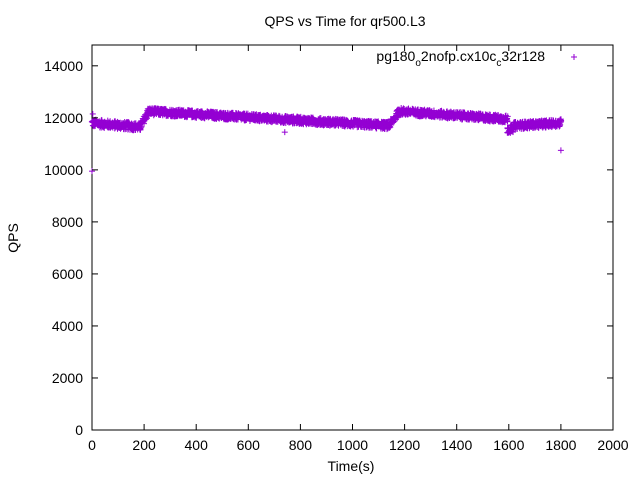 The width and height of the screenshot is (640, 480). I want to click on legend-part-3: 2nofp.cx10c, so click(459, 56).